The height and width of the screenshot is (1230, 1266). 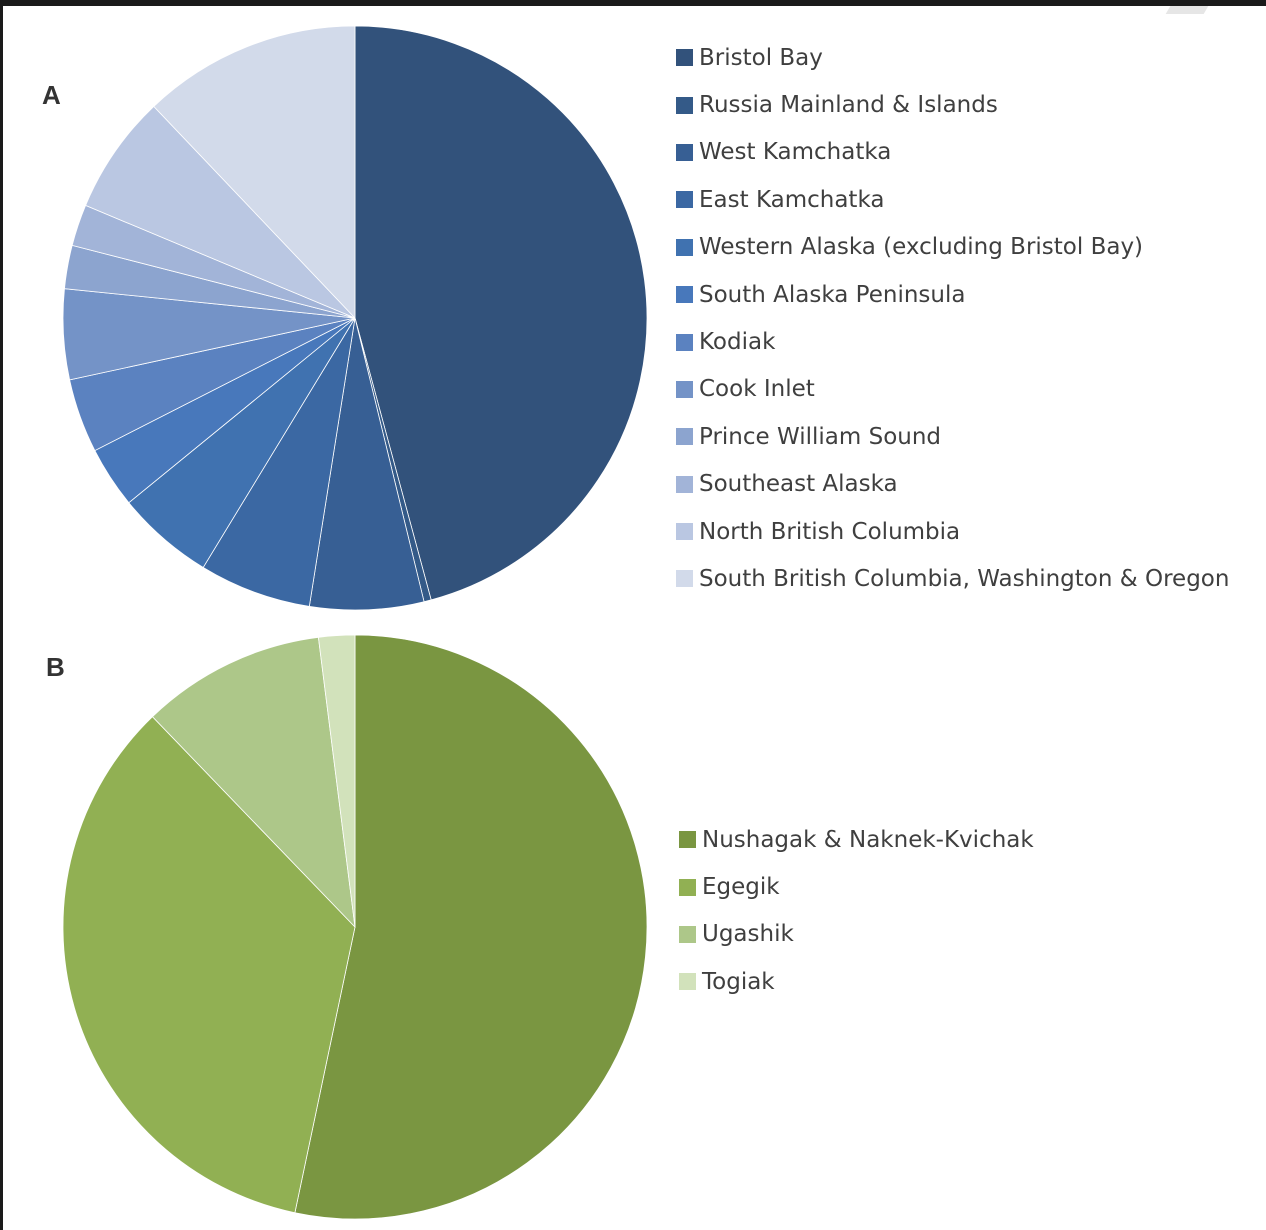 I want to click on pie-b-legend-label: Togiak, so click(x=738, y=981).